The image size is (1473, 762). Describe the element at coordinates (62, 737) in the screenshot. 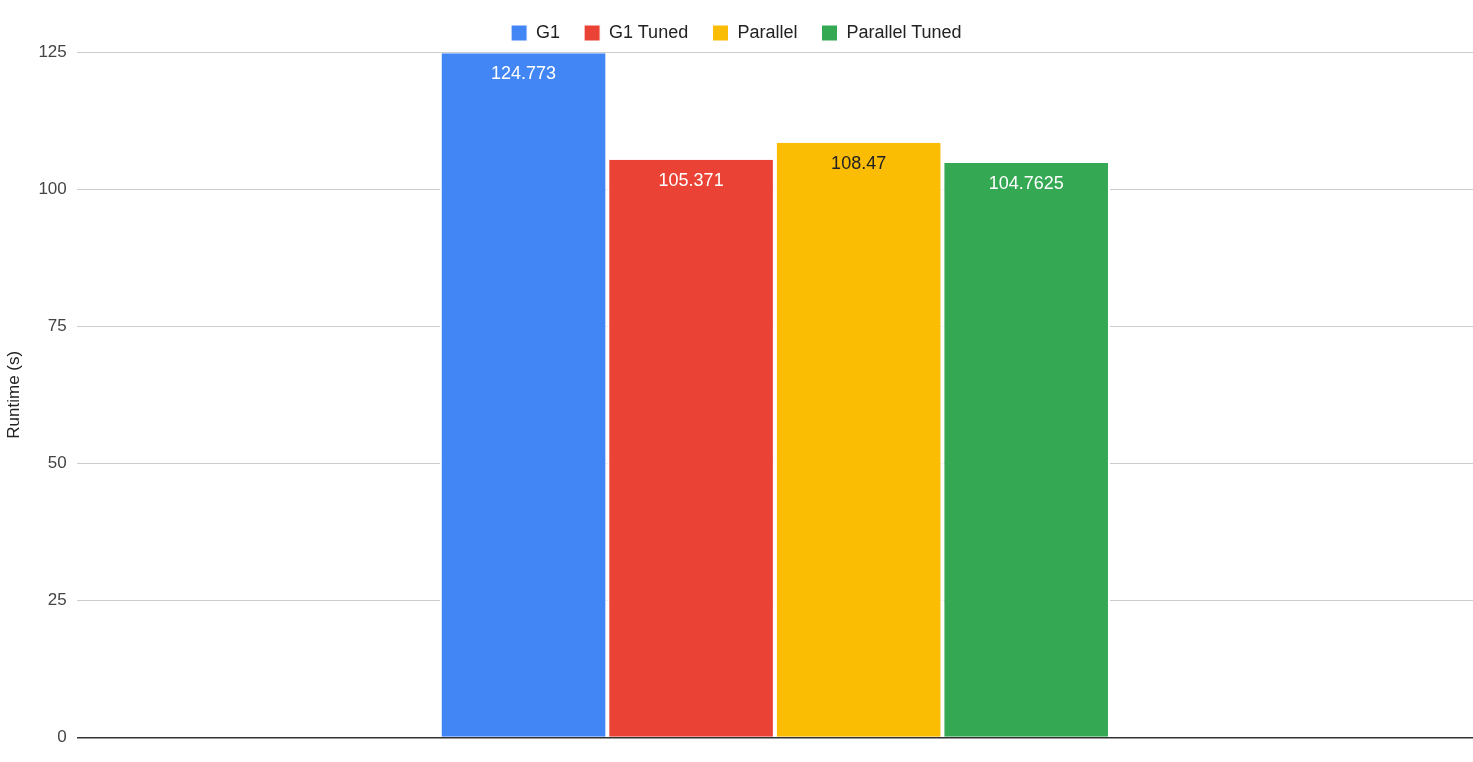

I see `y-tick-label: 0` at that location.